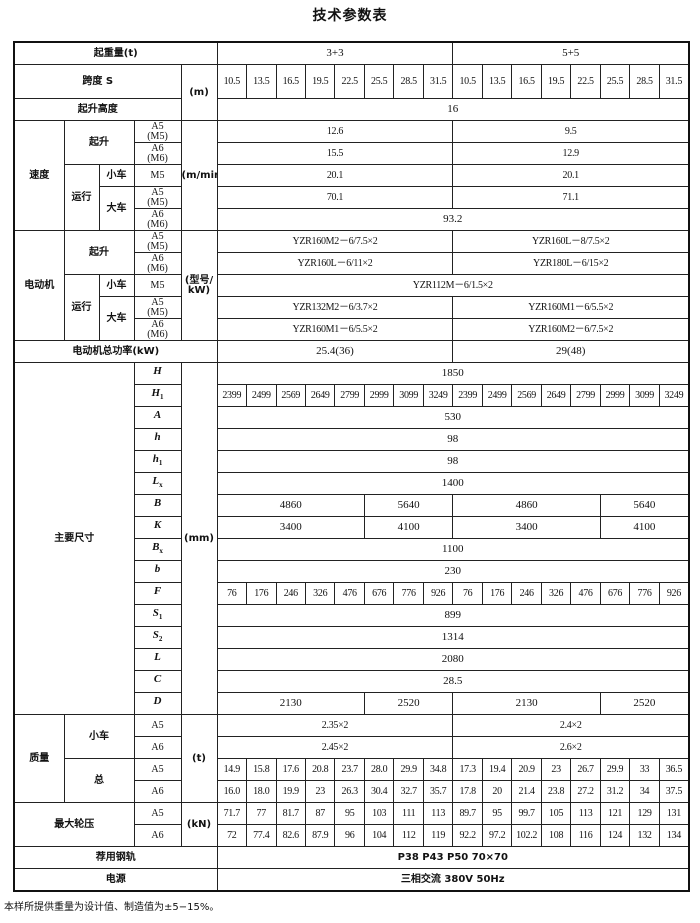 This screenshot has width=700, height=923. I want to click on wheel-load-value: 71.7, so click(232, 813).